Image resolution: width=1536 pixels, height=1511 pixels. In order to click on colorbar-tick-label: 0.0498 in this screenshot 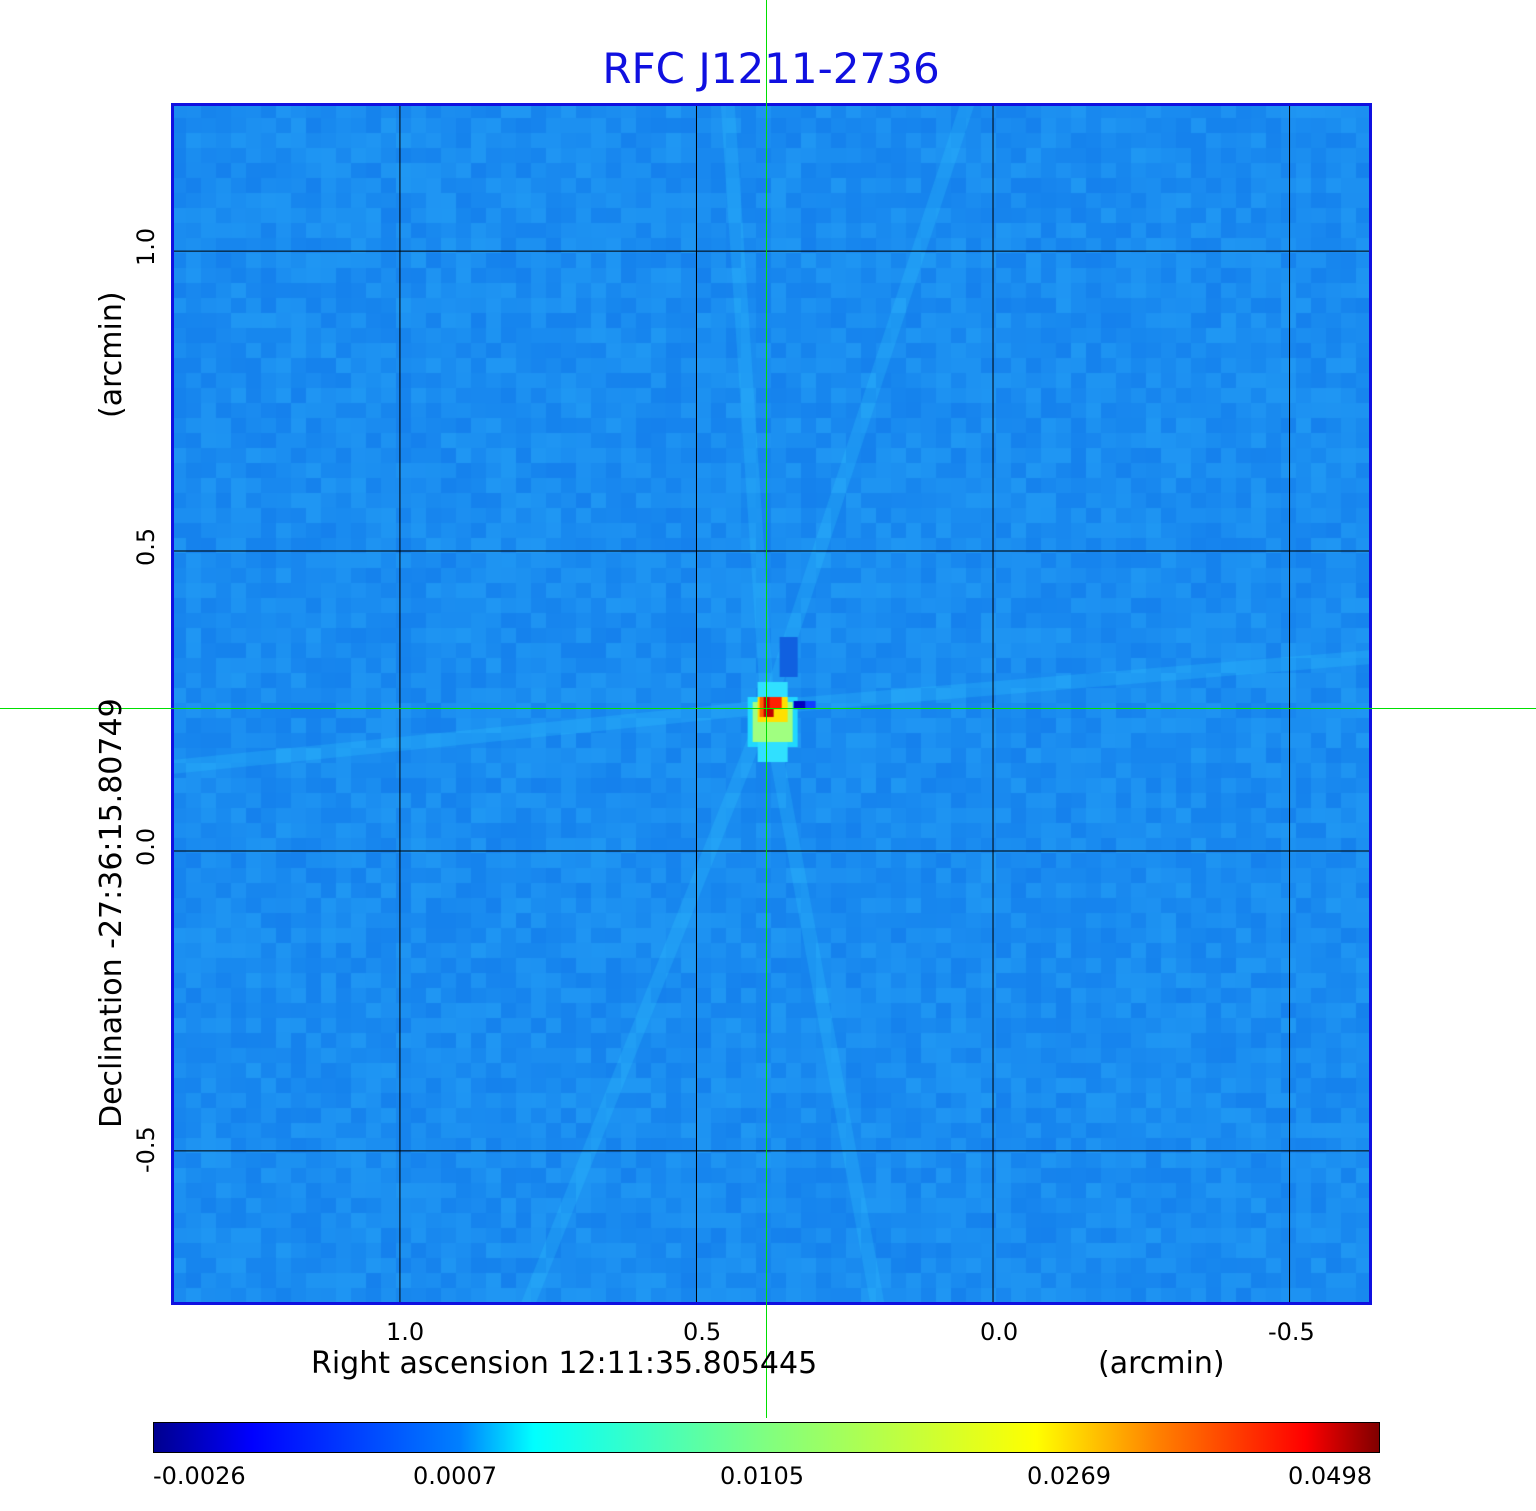, I will do `click(1330, 1476)`.